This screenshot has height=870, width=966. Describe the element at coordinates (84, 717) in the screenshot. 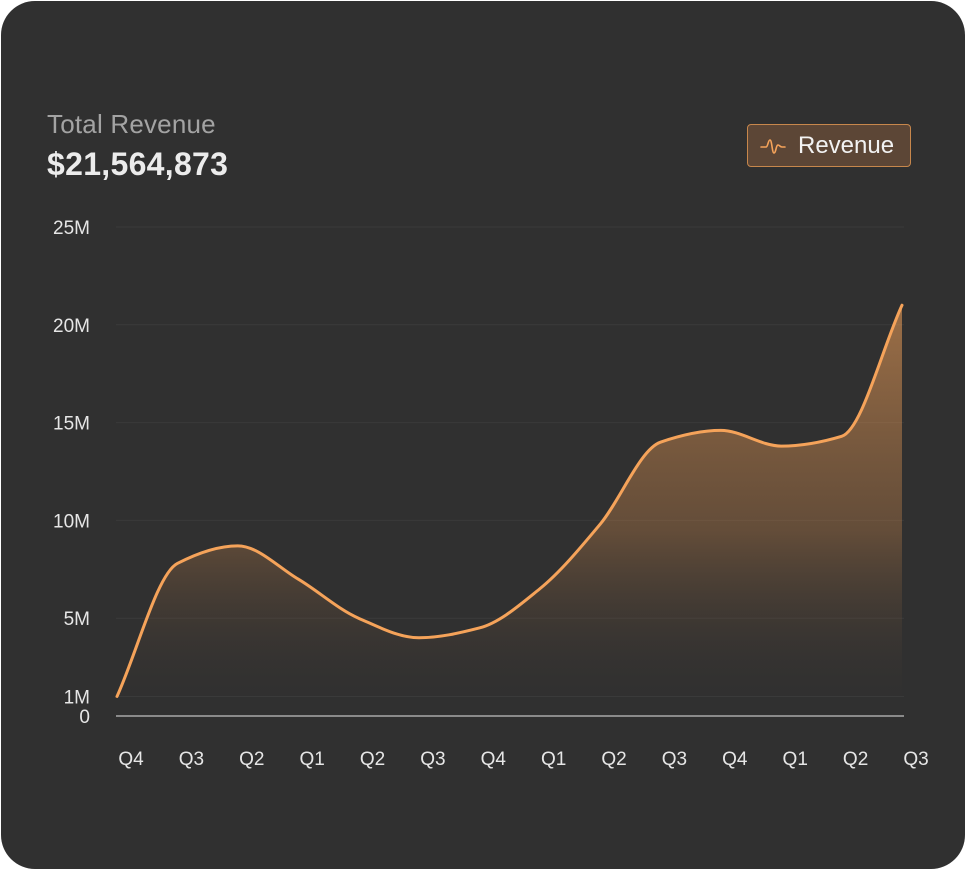

I see `y-tick-label: 0` at that location.